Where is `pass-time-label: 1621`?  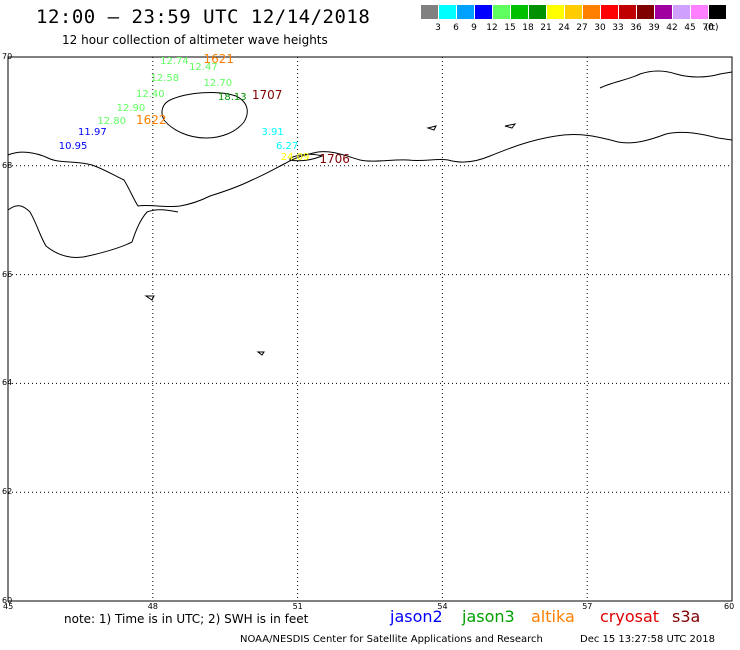 pass-time-label: 1621 is located at coordinates (219, 58).